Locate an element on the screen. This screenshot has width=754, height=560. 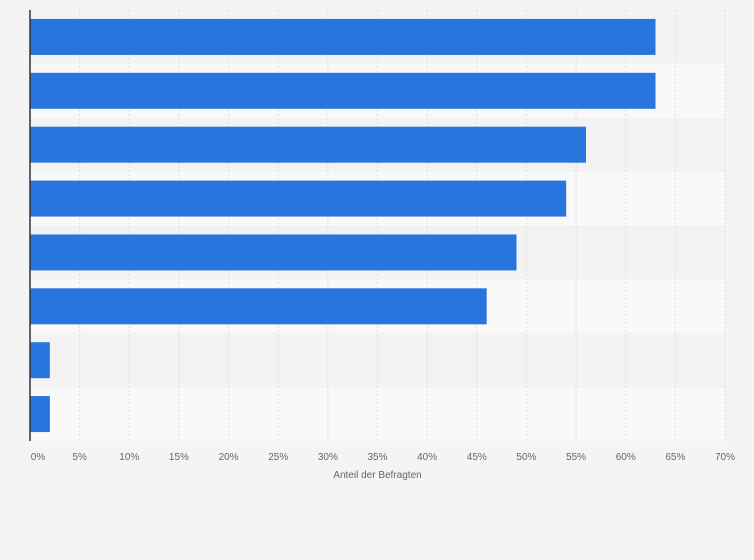
x-tick-label: 30% is located at coordinates (328, 457).